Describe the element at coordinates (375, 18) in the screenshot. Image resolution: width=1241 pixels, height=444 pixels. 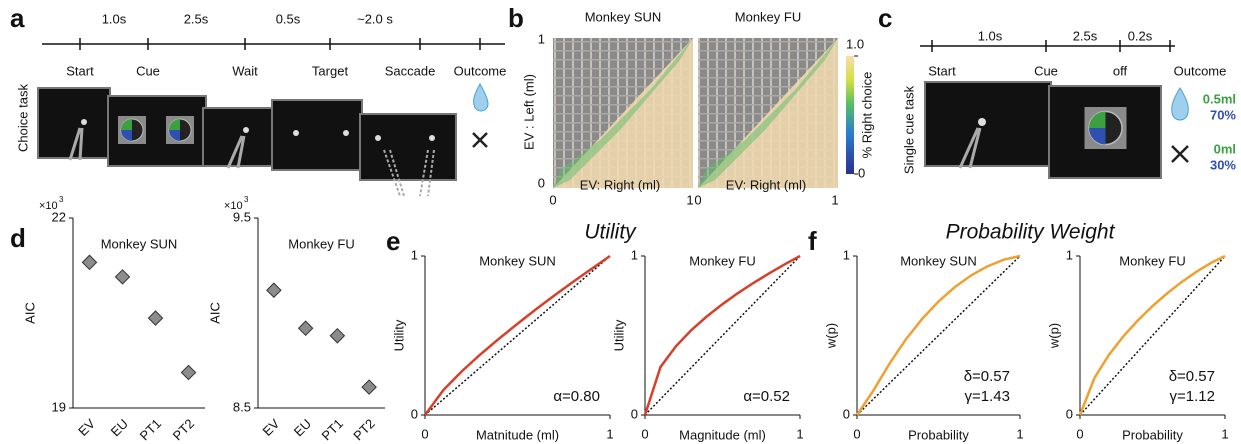
I see `interval: ~2.0 s` at that location.